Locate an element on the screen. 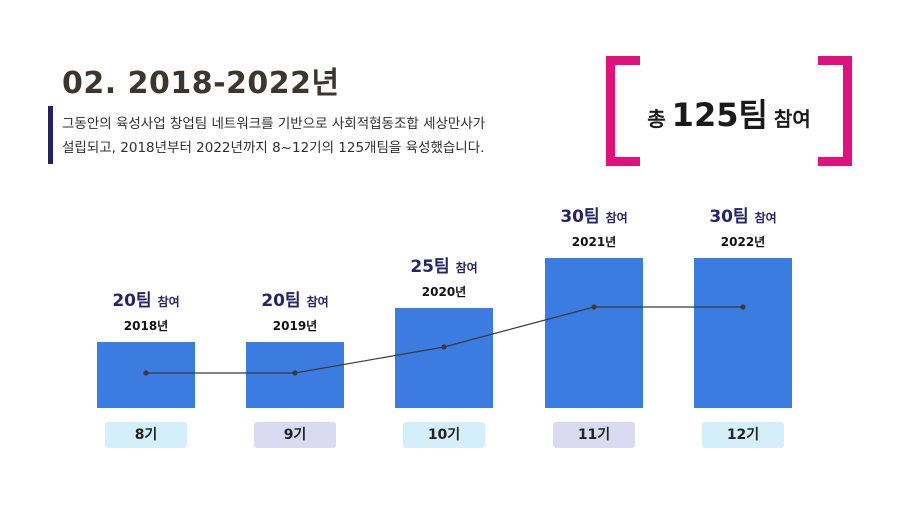 The height and width of the screenshot is (507, 900). right-bracket is located at coordinates (835, 111).